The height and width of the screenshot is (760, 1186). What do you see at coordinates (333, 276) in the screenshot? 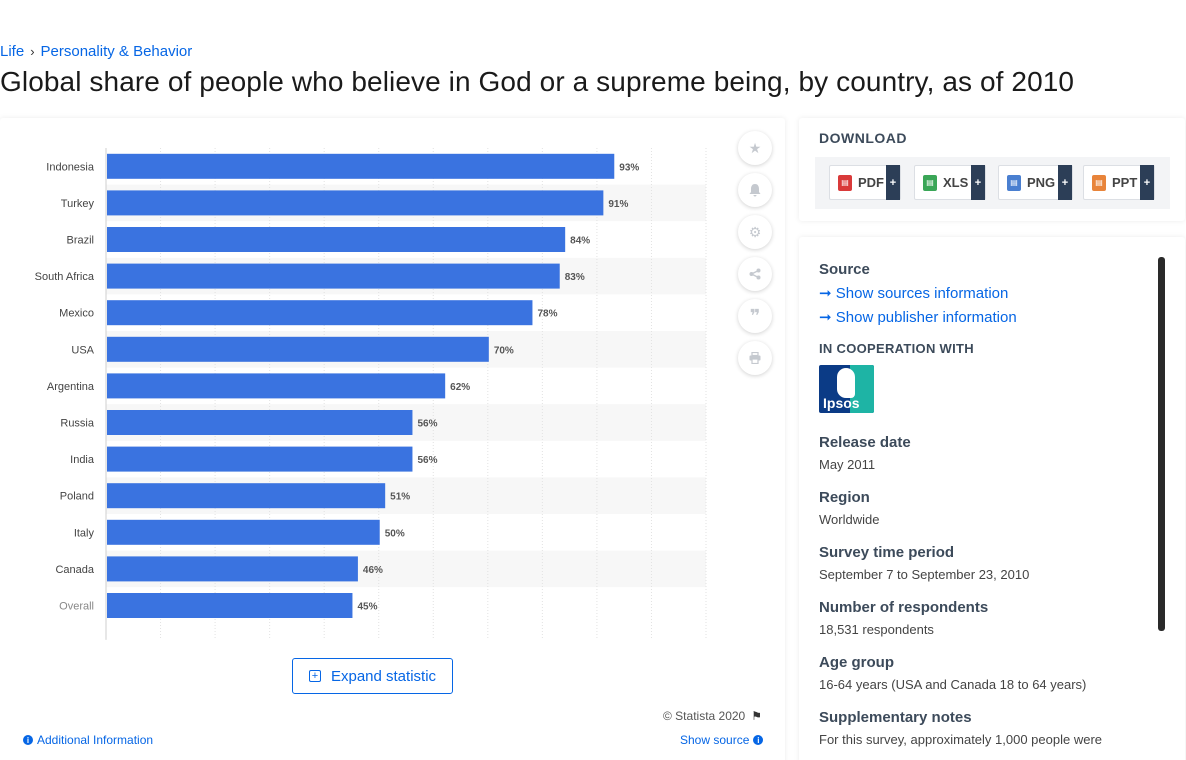
I see `bar-south-africa` at bounding box center [333, 276].